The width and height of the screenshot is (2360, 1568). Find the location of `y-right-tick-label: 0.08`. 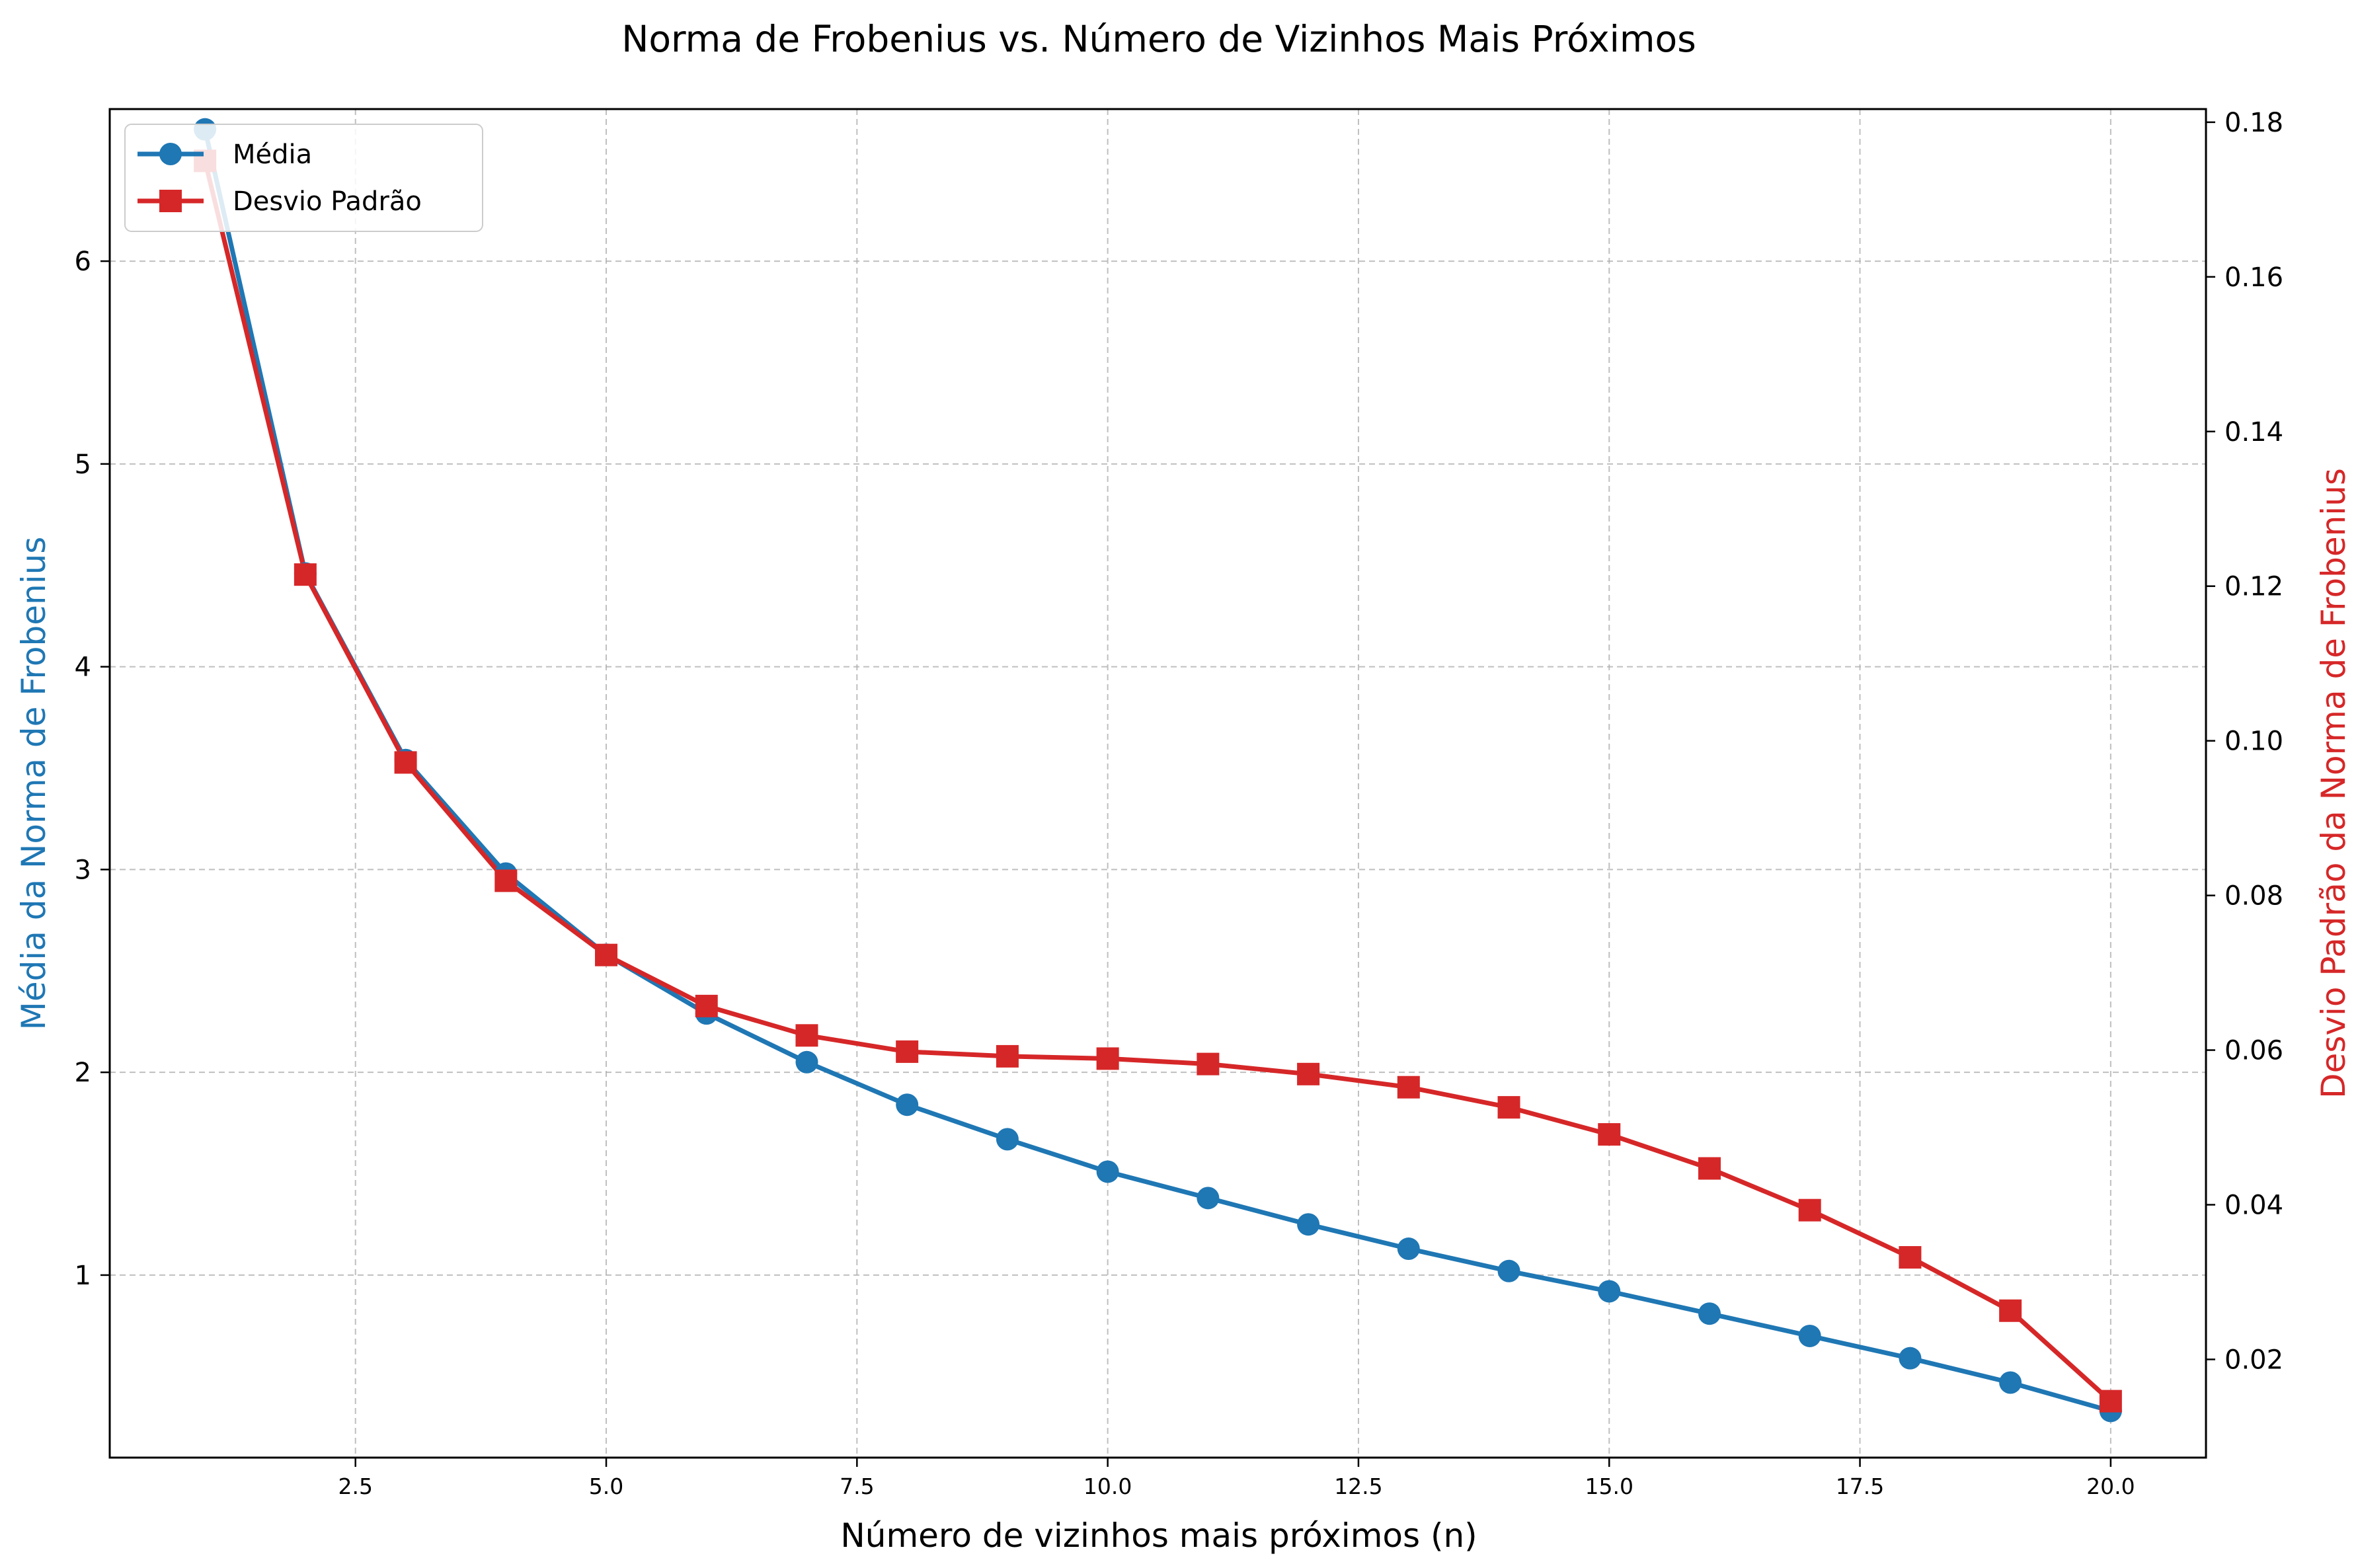

y-right-tick-label: 0.08 is located at coordinates (2253, 896).